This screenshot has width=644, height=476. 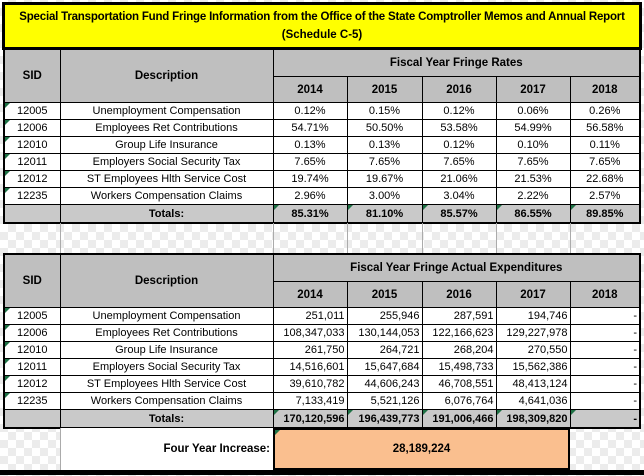 What do you see at coordinates (384, 111) in the screenshot?
I see `rate-cell: 0.15%` at bounding box center [384, 111].